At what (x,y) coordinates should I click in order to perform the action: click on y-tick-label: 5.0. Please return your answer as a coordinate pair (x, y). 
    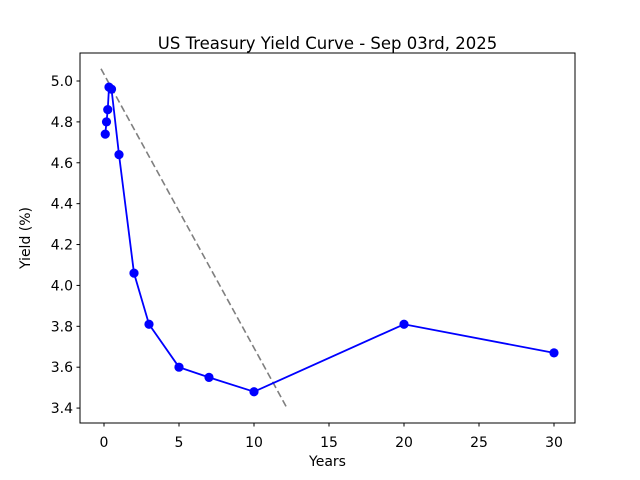
    Looking at the image, I should click on (62, 82).